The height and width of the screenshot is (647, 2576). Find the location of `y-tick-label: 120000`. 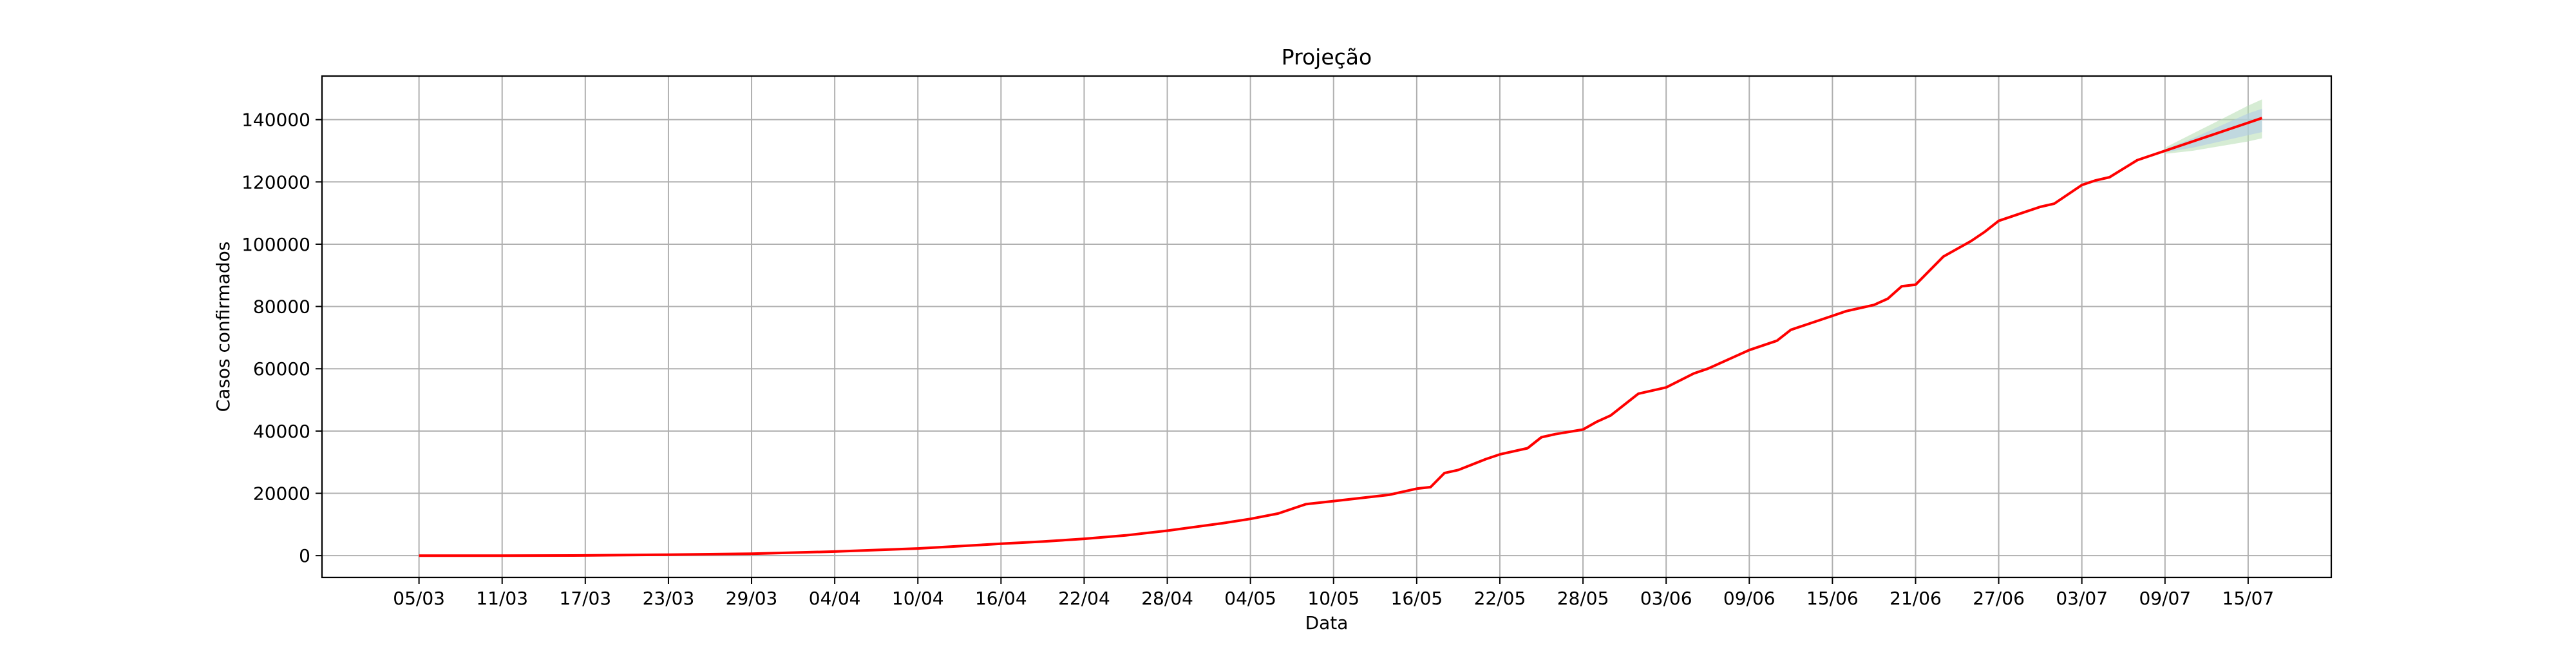

y-tick-label: 120000 is located at coordinates (276, 182).